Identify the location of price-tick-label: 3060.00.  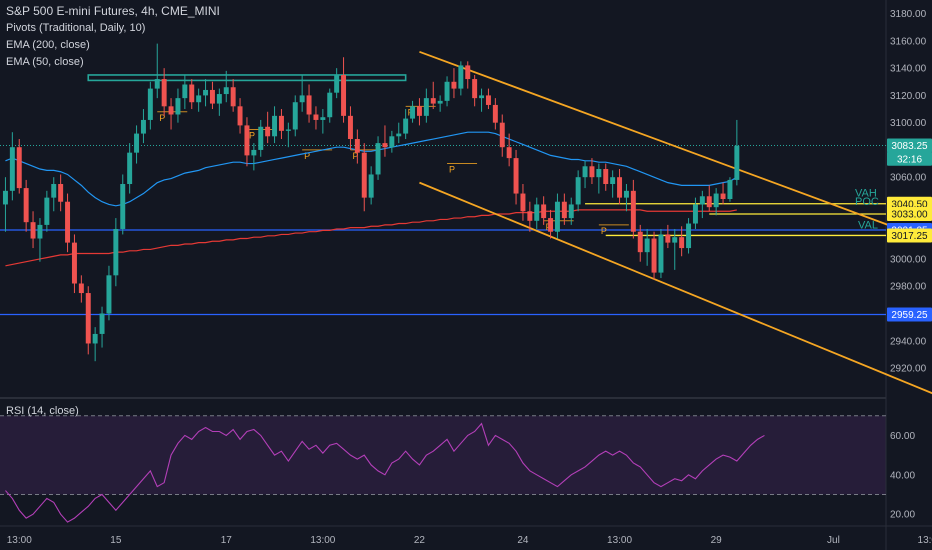
(908, 178).